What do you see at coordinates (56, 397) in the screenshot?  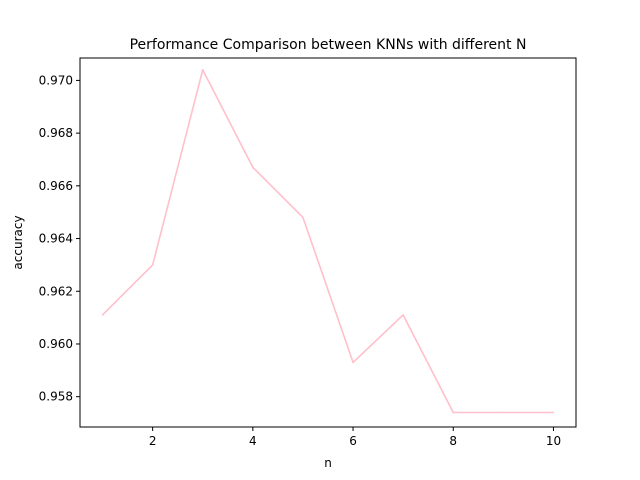 I see `y-tick-label: 0.958` at bounding box center [56, 397].